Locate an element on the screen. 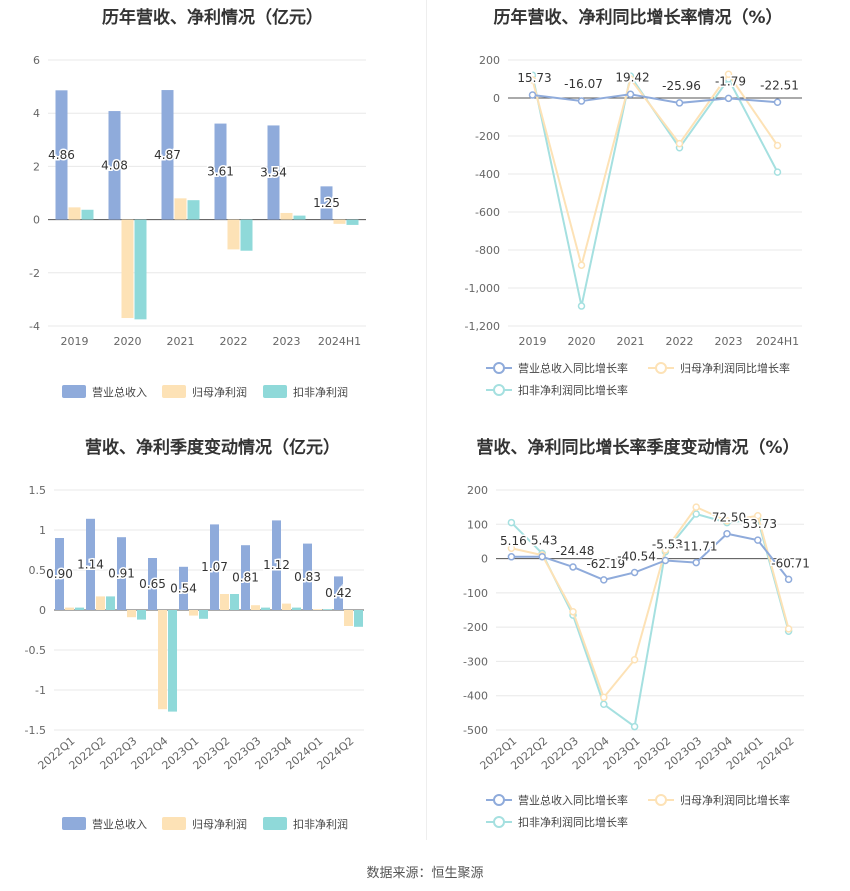  y-tick-label: -600 is located at coordinates (487, 212).